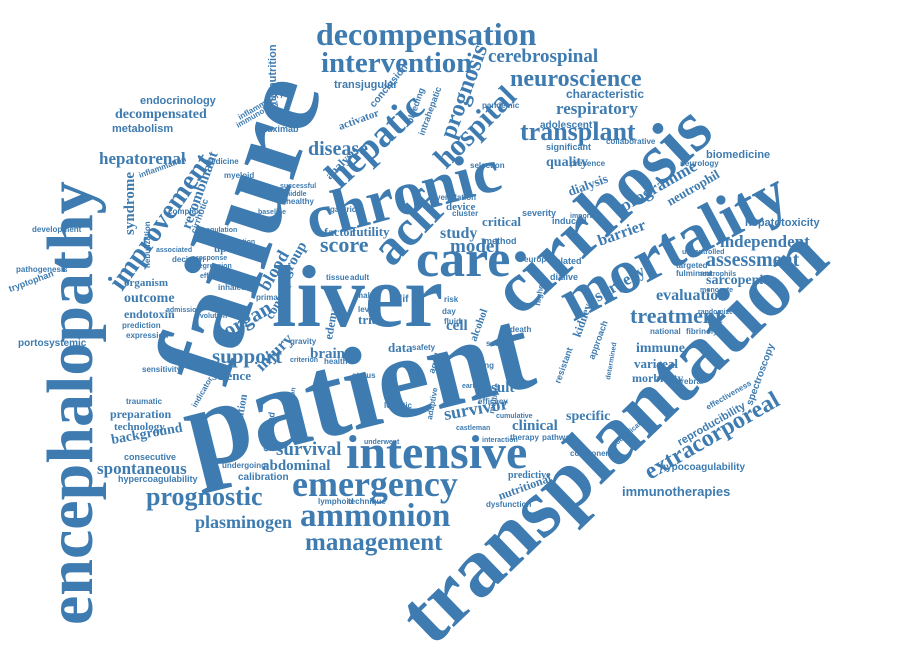  Describe the element at coordinates (537, 259) in the screenshot. I see `word-europe: europe` at that location.